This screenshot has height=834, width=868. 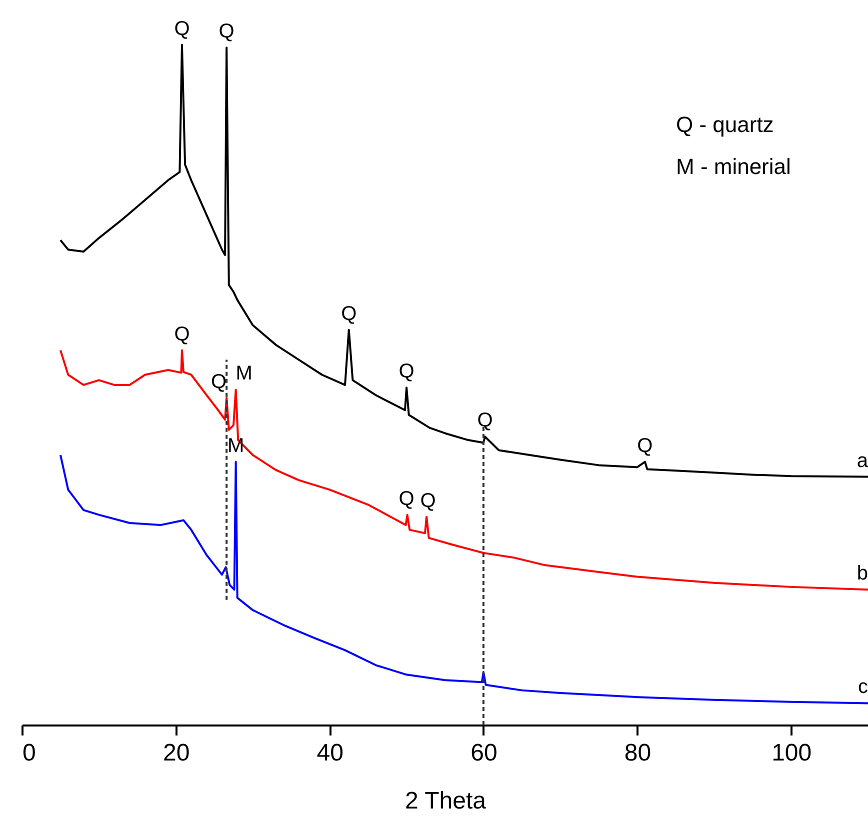 I want to click on annotation: c, so click(x=863, y=687).